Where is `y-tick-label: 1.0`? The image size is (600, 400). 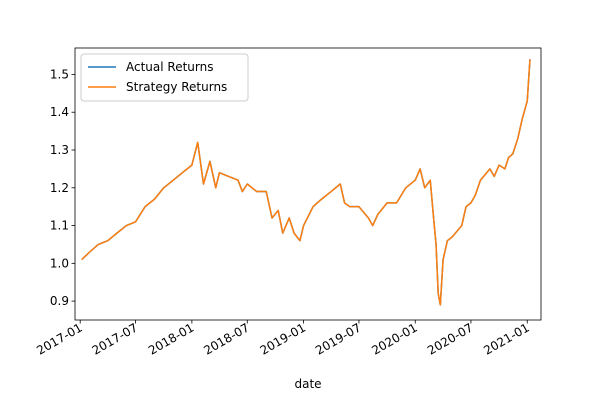 y-tick-label: 1.0 is located at coordinates (59, 263).